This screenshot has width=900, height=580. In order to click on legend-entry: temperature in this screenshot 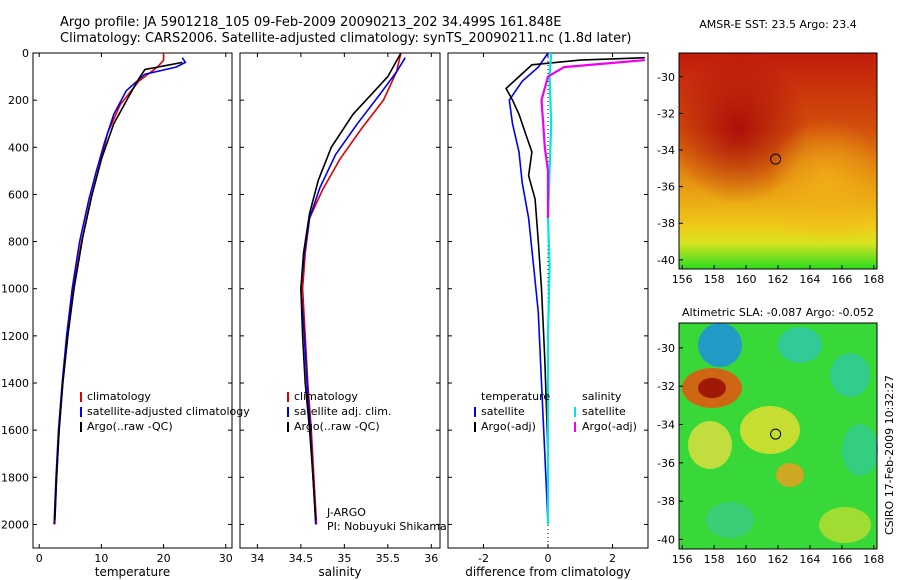, I will do `click(515, 396)`.